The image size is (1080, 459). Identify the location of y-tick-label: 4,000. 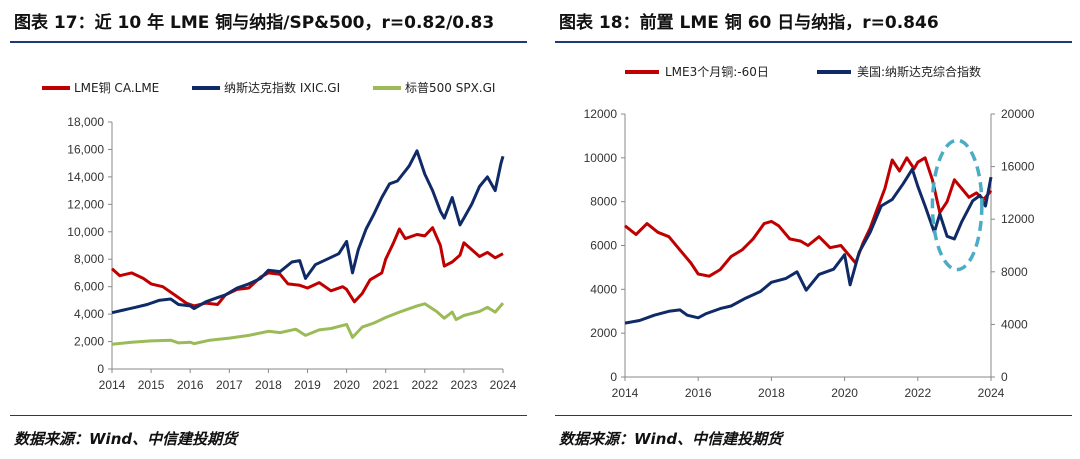
(89, 314).